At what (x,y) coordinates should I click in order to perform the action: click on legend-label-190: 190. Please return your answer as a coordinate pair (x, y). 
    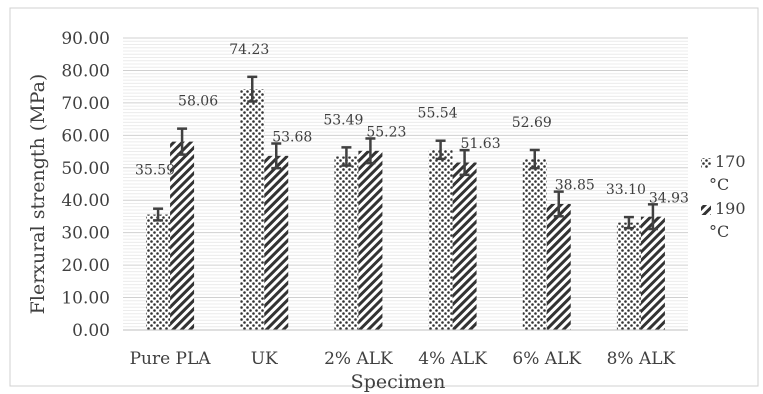
    Looking at the image, I should click on (730, 208).